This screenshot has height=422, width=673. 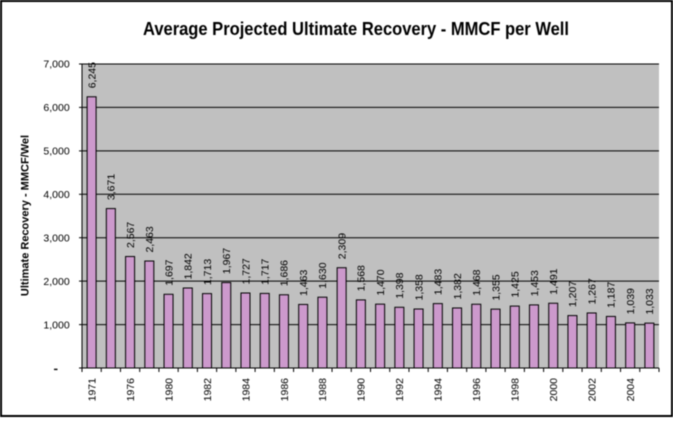 What do you see at coordinates (169, 390) in the screenshot?
I see `svg-text: 1980` at bounding box center [169, 390].